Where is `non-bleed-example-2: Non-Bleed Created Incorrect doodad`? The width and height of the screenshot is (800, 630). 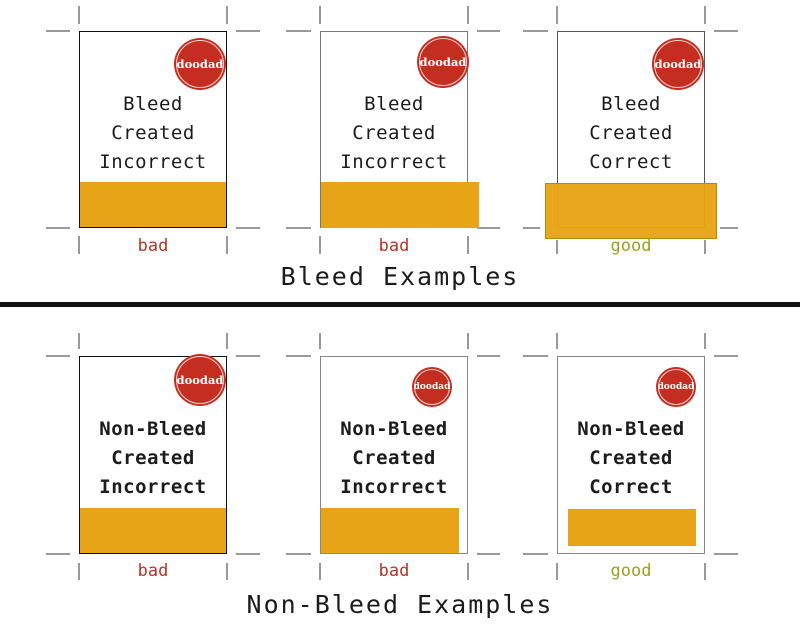 non-bleed-example-2: Non-Bleed Created Incorrect doodad is located at coordinates (394, 455).